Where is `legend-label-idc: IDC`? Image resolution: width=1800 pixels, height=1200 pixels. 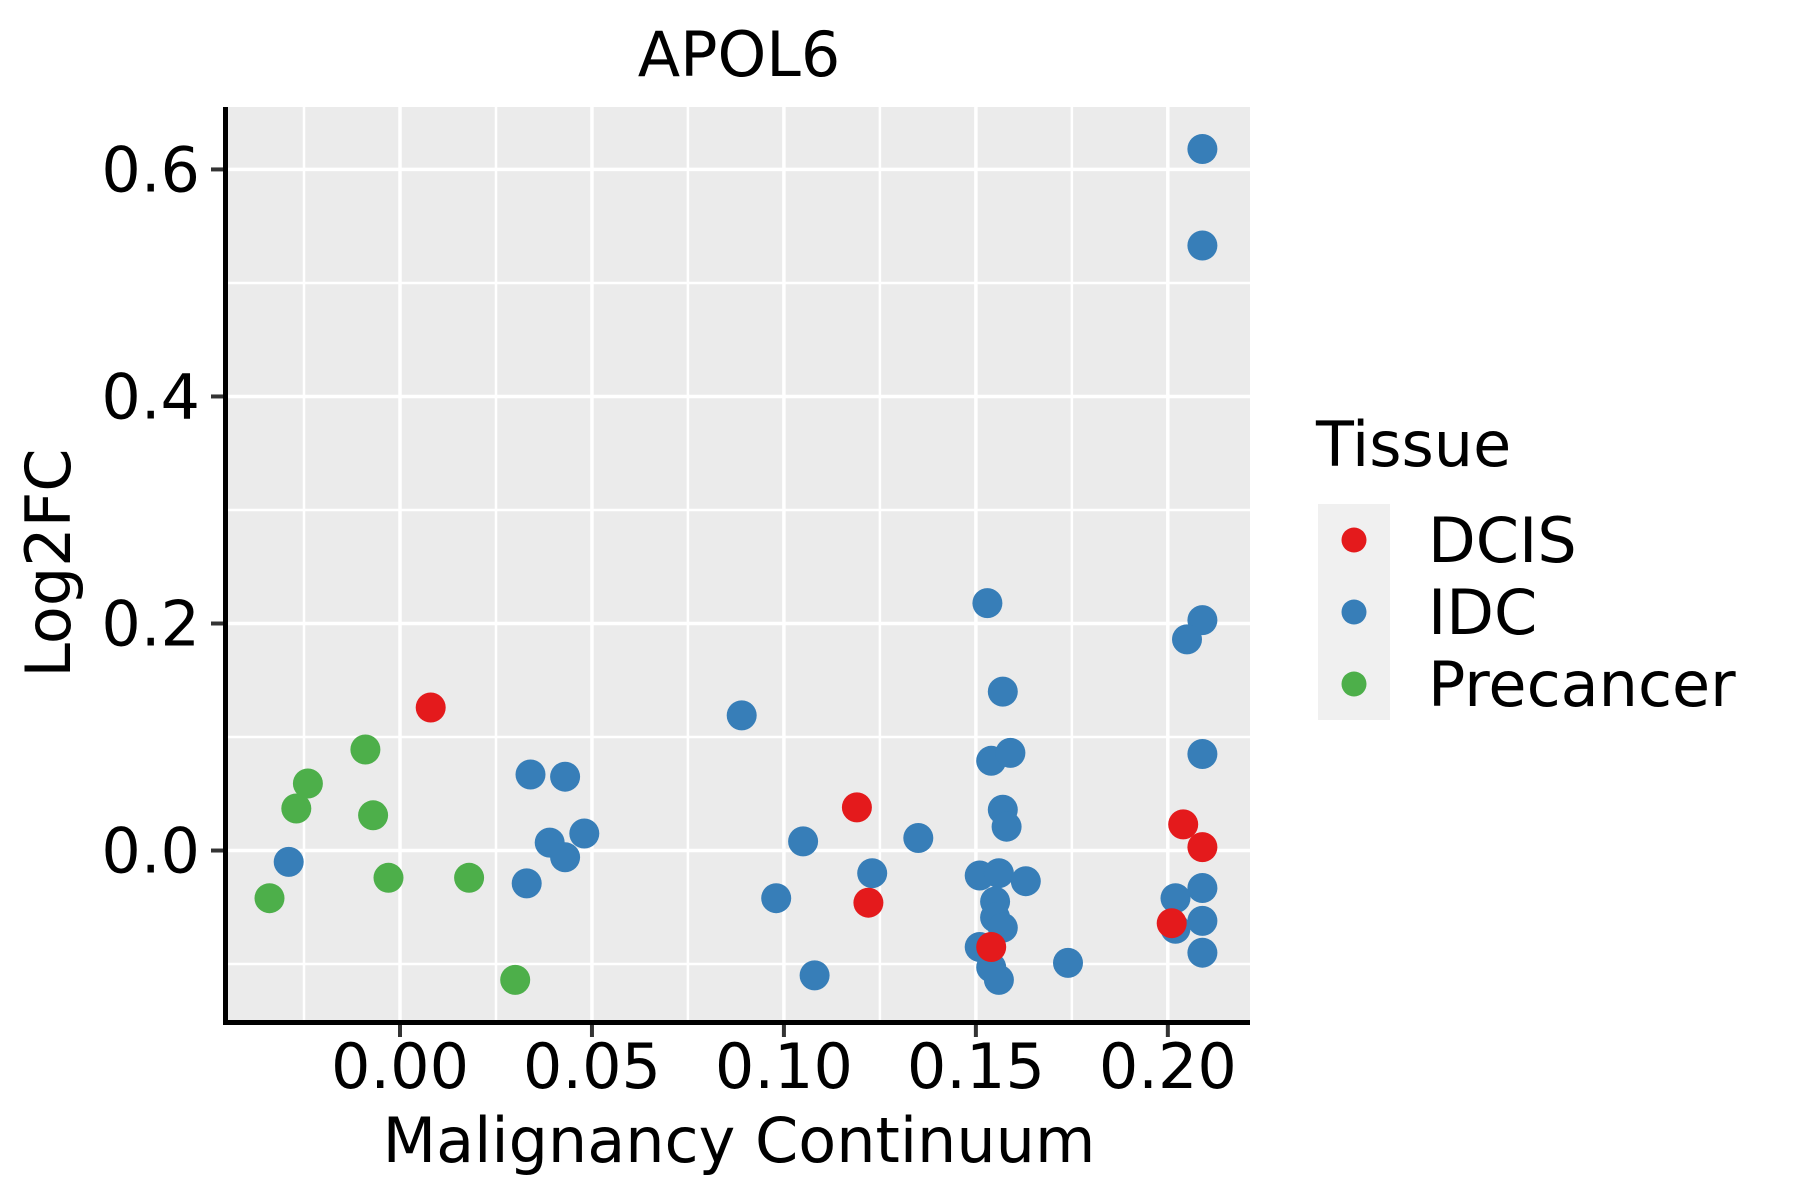 legend-label-idc: IDC is located at coordinates (1482, 612).